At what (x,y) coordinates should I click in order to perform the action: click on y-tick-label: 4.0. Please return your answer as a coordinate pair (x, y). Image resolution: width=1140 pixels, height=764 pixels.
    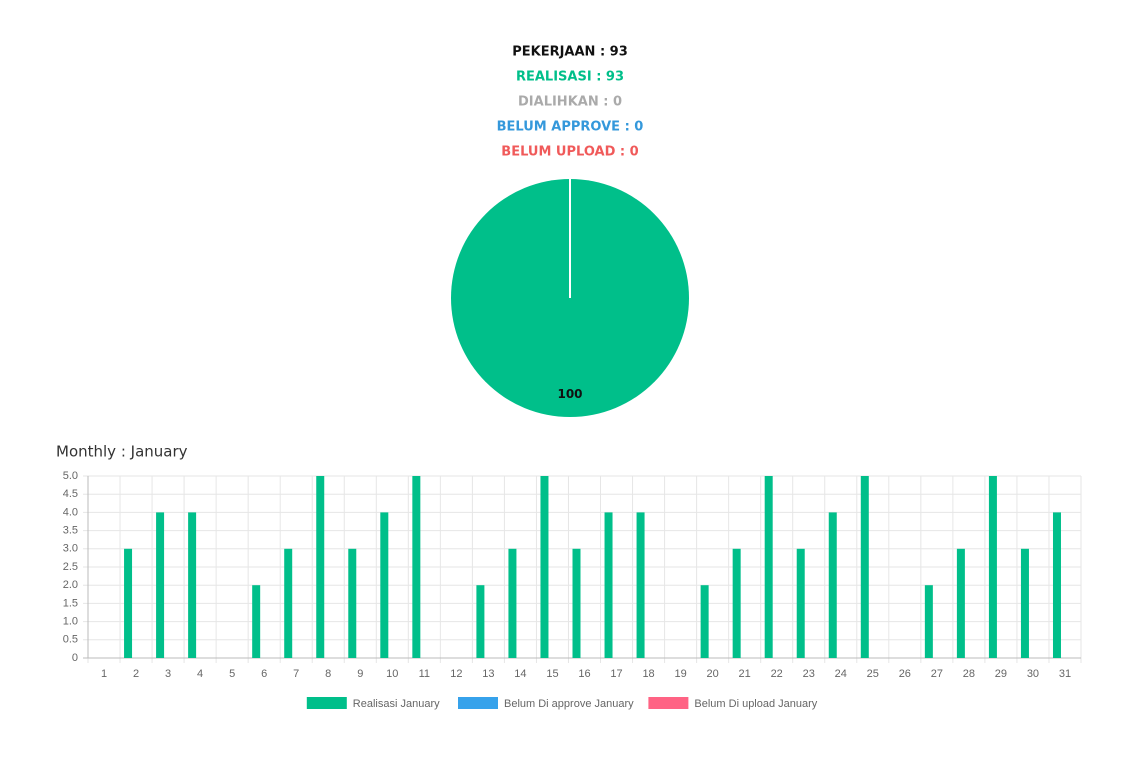
    Looking at the image, I should click on (70, 512).